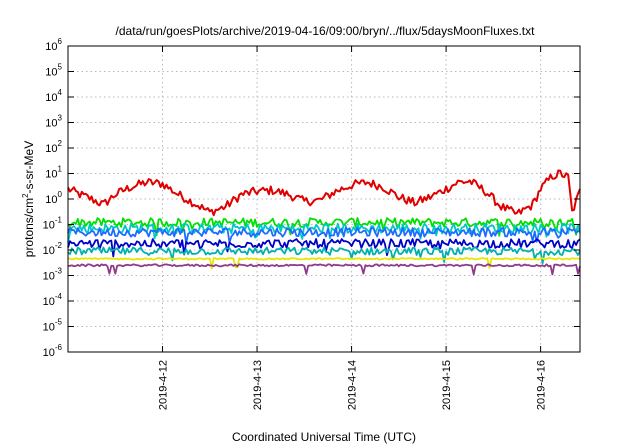 The height and width of the screenshot is (448, 640). What do you see at coordinates (53, 326) in the screenshot?
I see `y-tick-label: 10⁻⁵` at bounding box center [53, 326].